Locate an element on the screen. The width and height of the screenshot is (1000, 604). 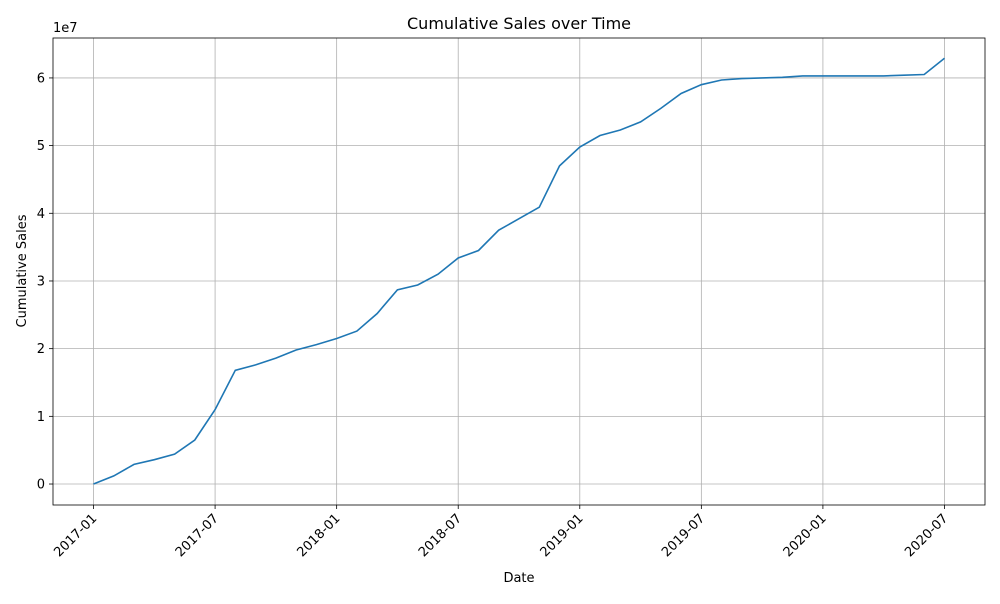
x-tick-label: 2019-01 is located at coordinates (562, 535).